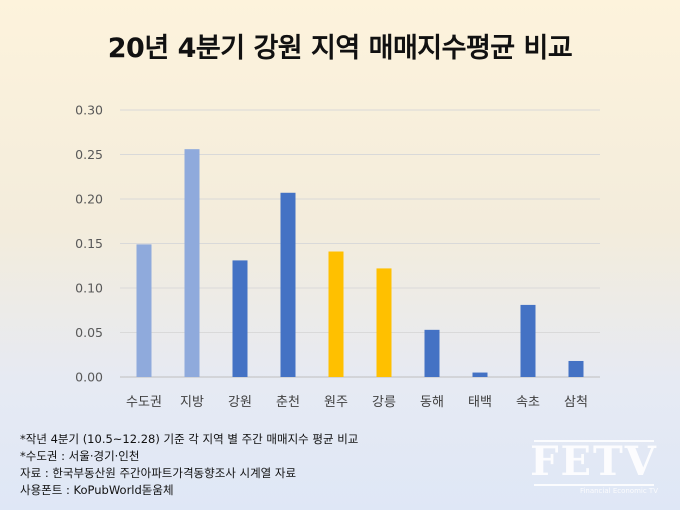  What do you see at coordinates (89, 377) in the screenshot?
I see `y-tick-label: 0.00` at bounding box center [89, 377].